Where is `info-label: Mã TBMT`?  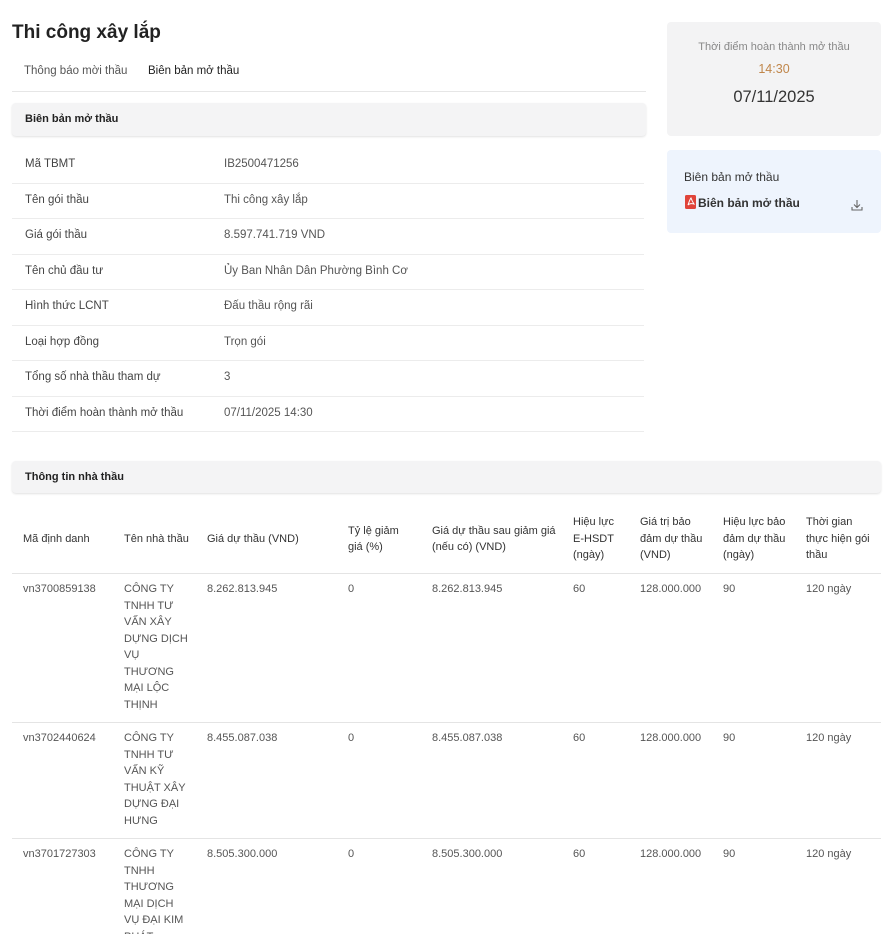
info-label: Mã TBMT is located at coordinates (50, 164).